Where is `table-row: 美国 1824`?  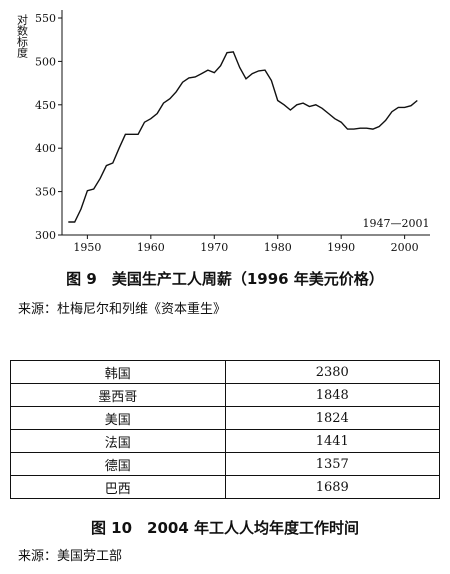 table-row: 美国 1824 is located at coordinates (225, 418).